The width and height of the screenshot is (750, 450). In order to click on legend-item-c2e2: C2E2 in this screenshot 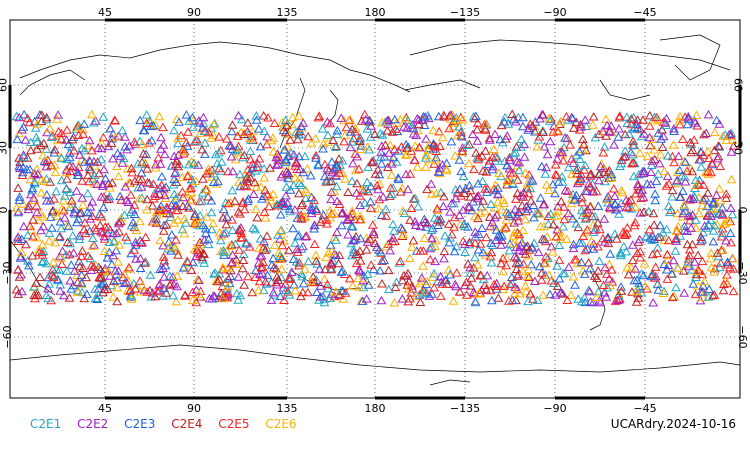, I will do `click(93, 424)`.